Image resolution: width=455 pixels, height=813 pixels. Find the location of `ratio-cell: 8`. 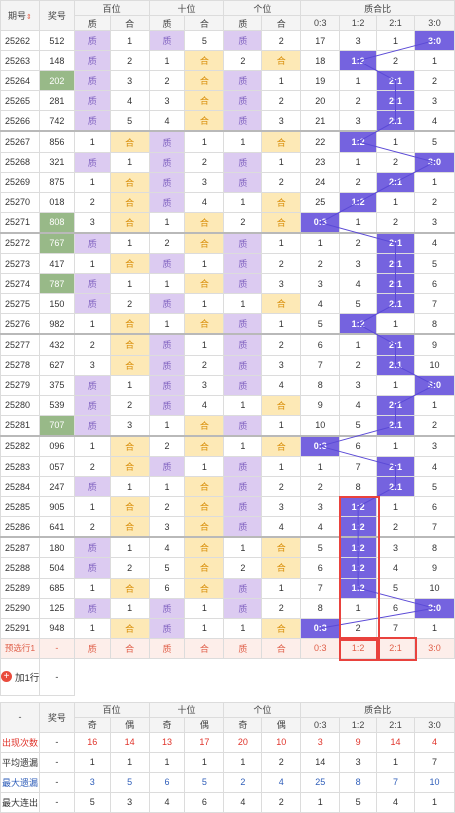

ratio-cell: 8 is located at coordinates (320, 608).